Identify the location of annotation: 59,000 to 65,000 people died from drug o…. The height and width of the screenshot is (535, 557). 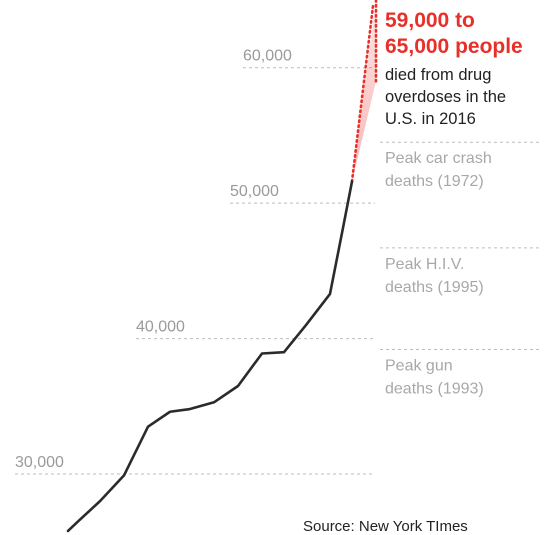
(454, 68).